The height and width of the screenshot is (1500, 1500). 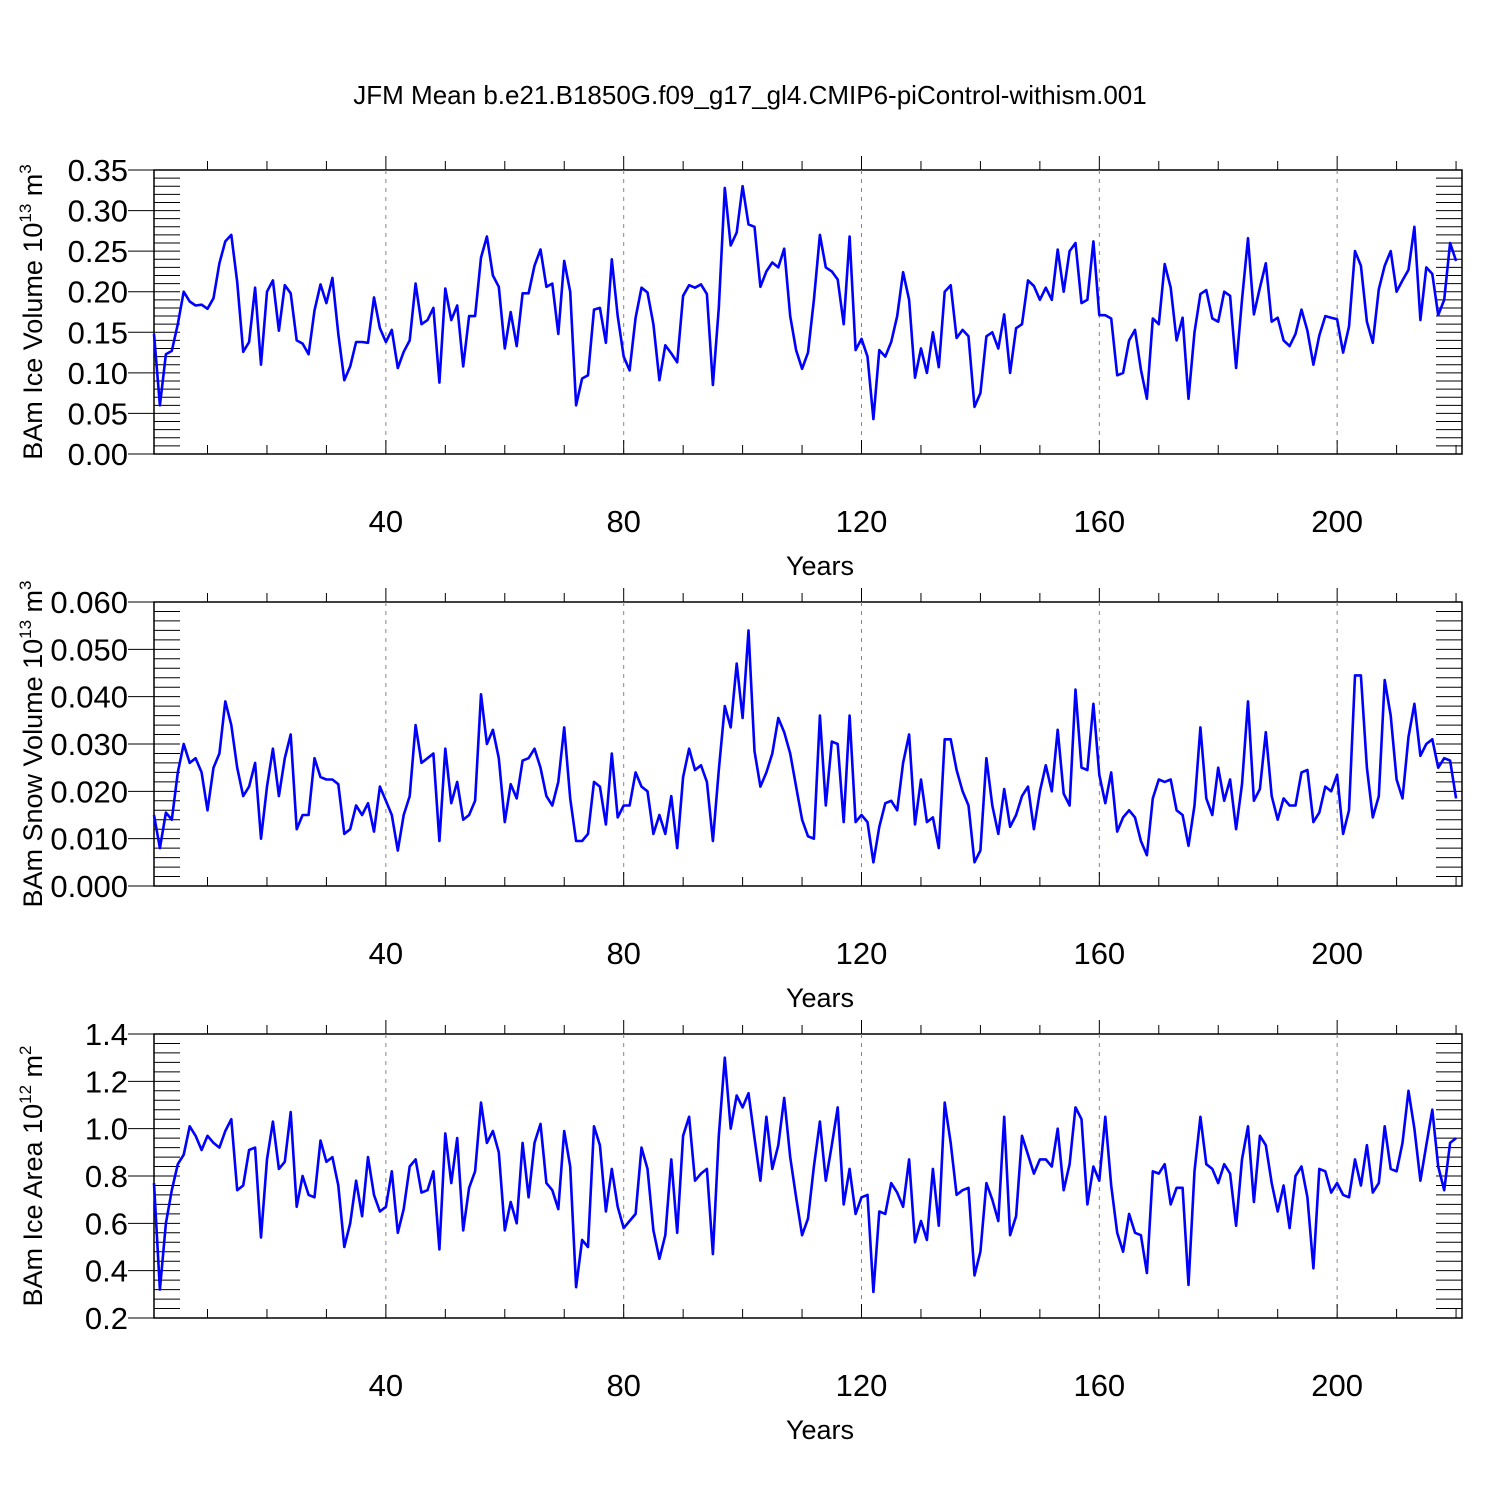 What do you see at coordinates (106, 1081) in the screenshot?
I see `y-tick-label: 1.2` at bounding box center [106, 1081].